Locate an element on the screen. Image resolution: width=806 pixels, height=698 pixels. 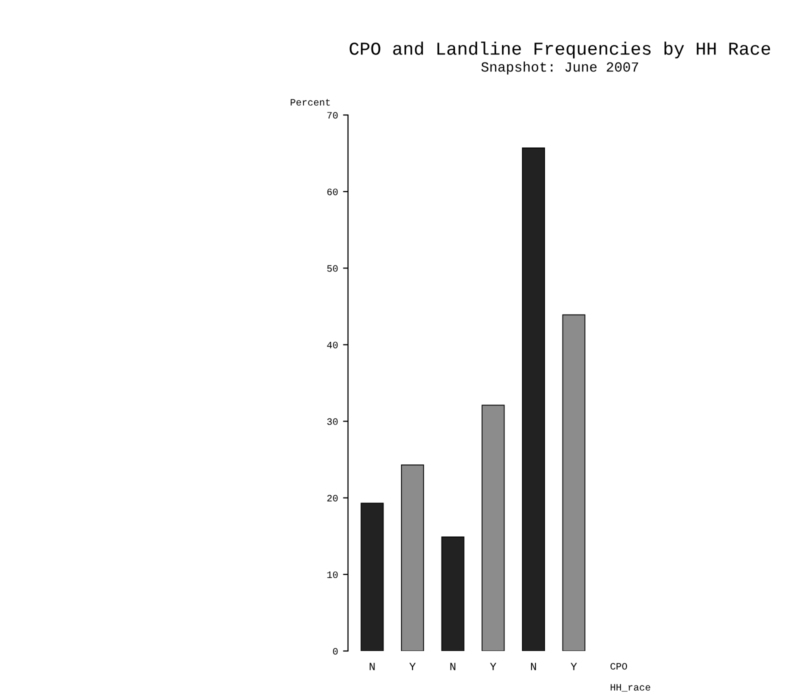
y-tick-label: 0 is located at coordinates (335, 651).